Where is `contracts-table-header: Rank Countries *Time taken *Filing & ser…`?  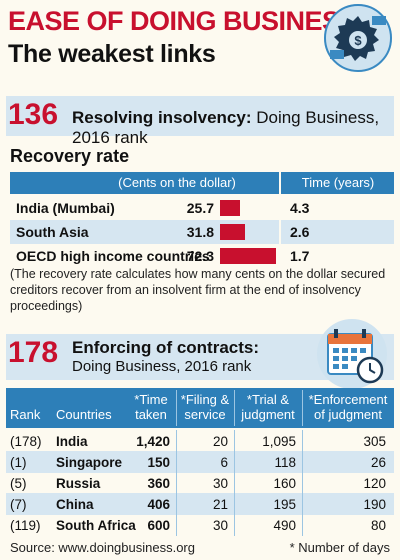
contracts-table-header: Rank Countries *Time taken *Filing & ser… is located at coordinates (200, 408).